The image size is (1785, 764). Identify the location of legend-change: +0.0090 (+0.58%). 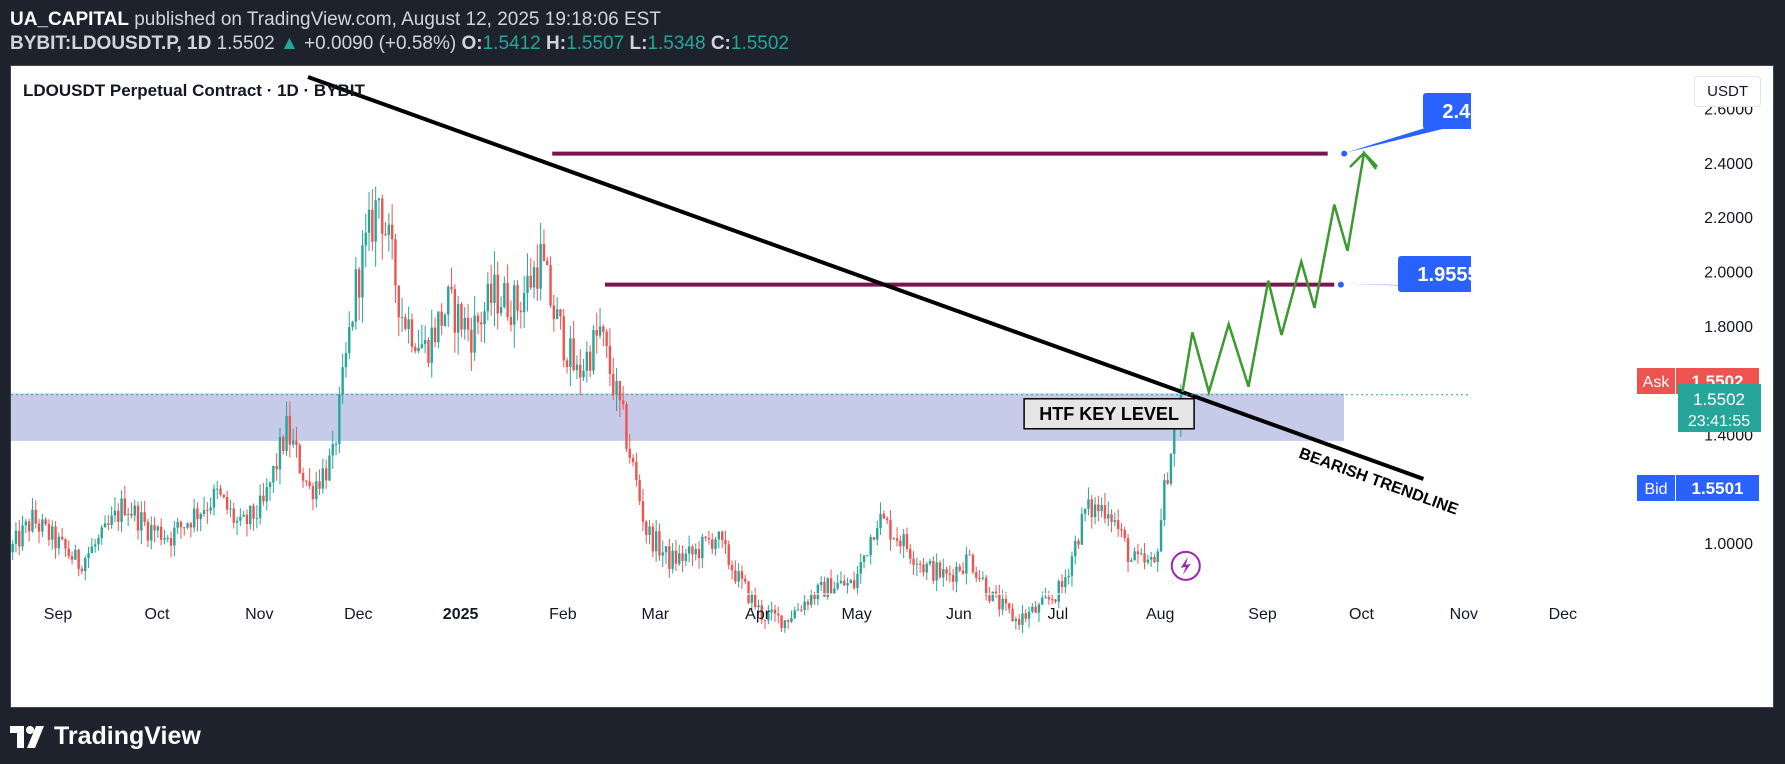
(380, 43).